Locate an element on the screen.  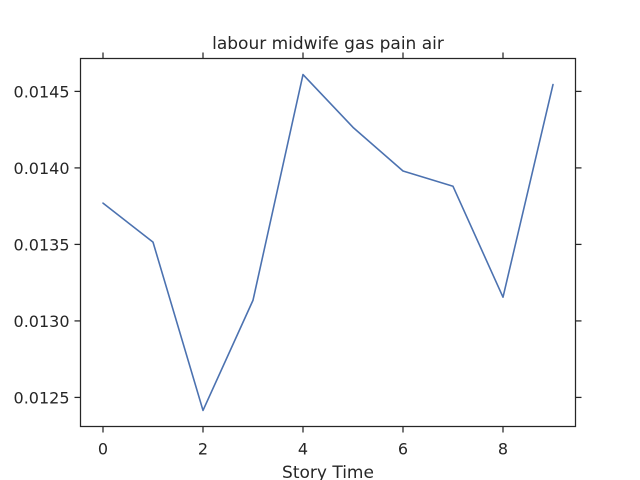
x-tick-label: 4 is located at coordinates (303, 449).